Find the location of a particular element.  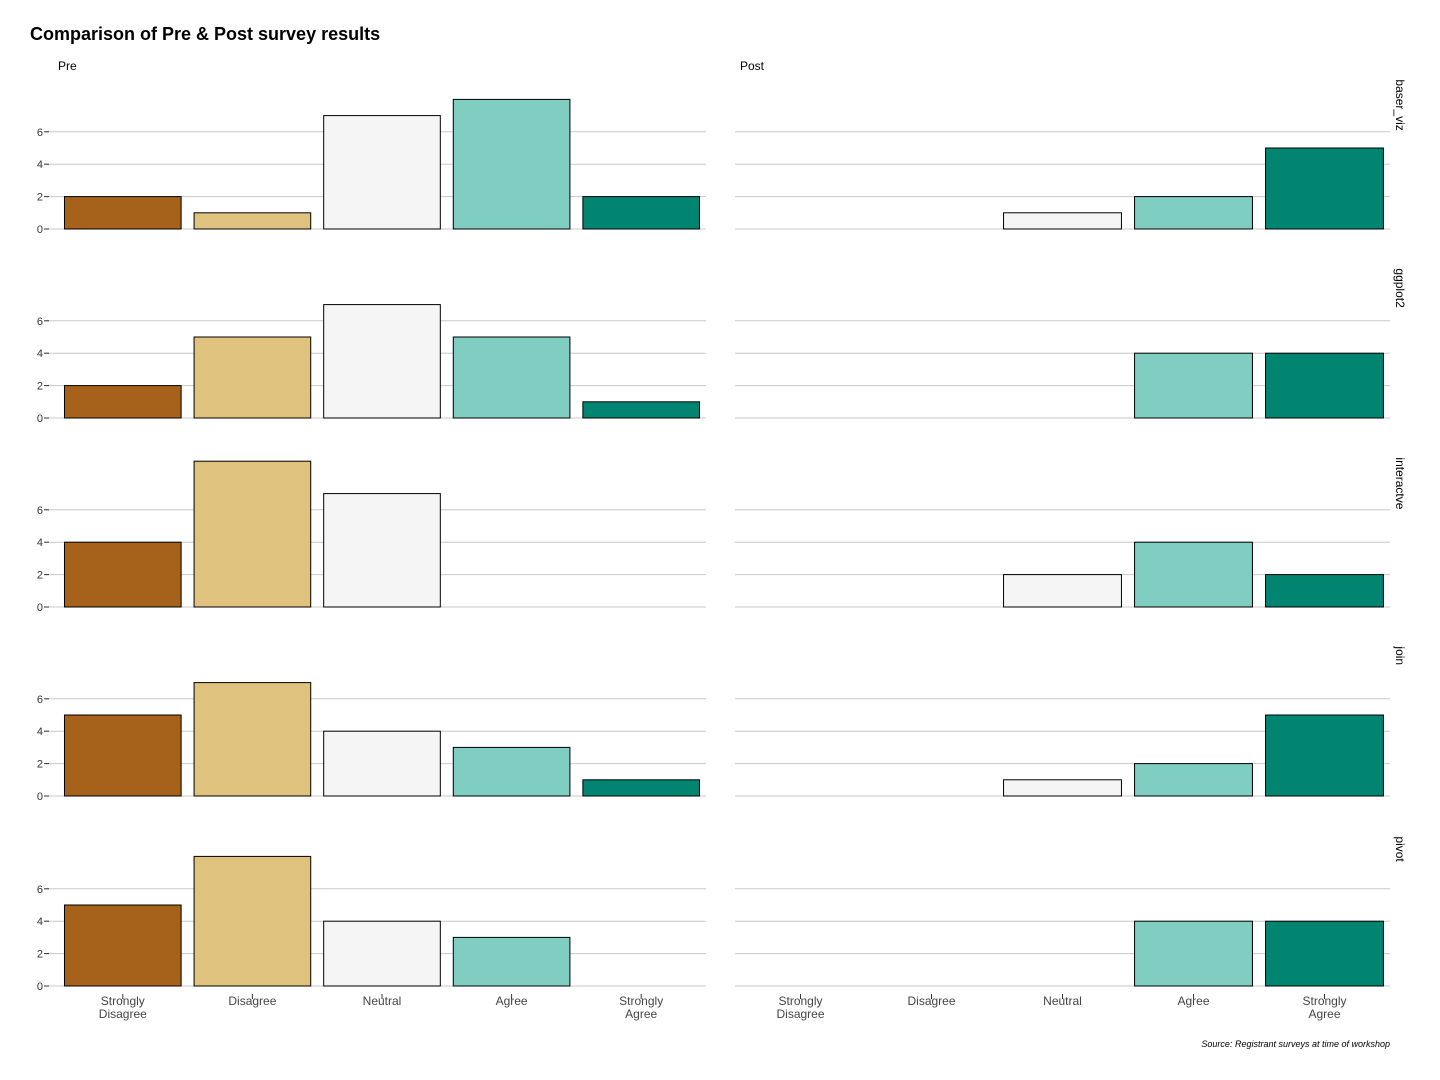

facet-label-post: Post is located at coordinates (752, 66).